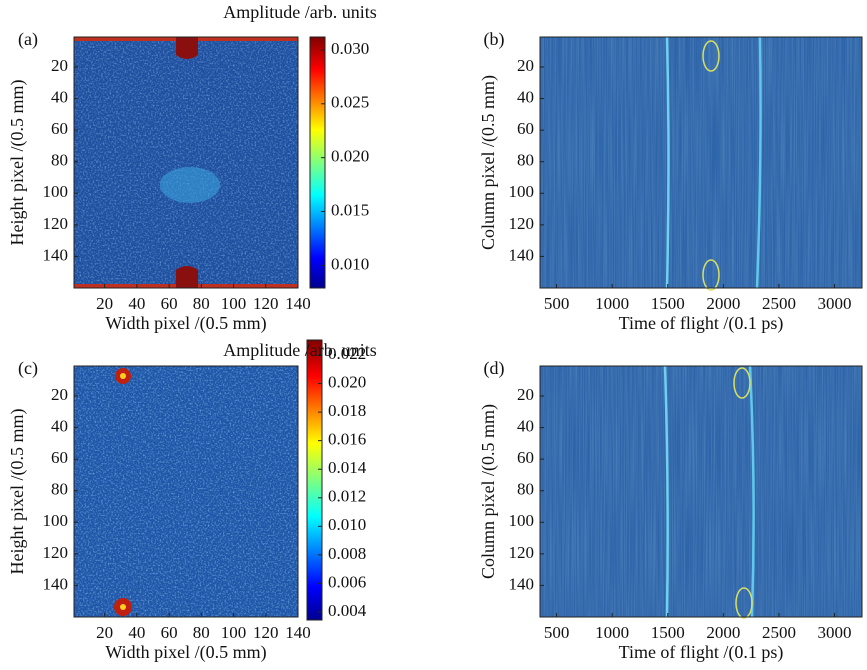 This screenshot has width=867, height=670. What do you see at coordinates (28, 368) in the screenshot?
I see `panel-label: (c)` at bounding box center [28, 368].